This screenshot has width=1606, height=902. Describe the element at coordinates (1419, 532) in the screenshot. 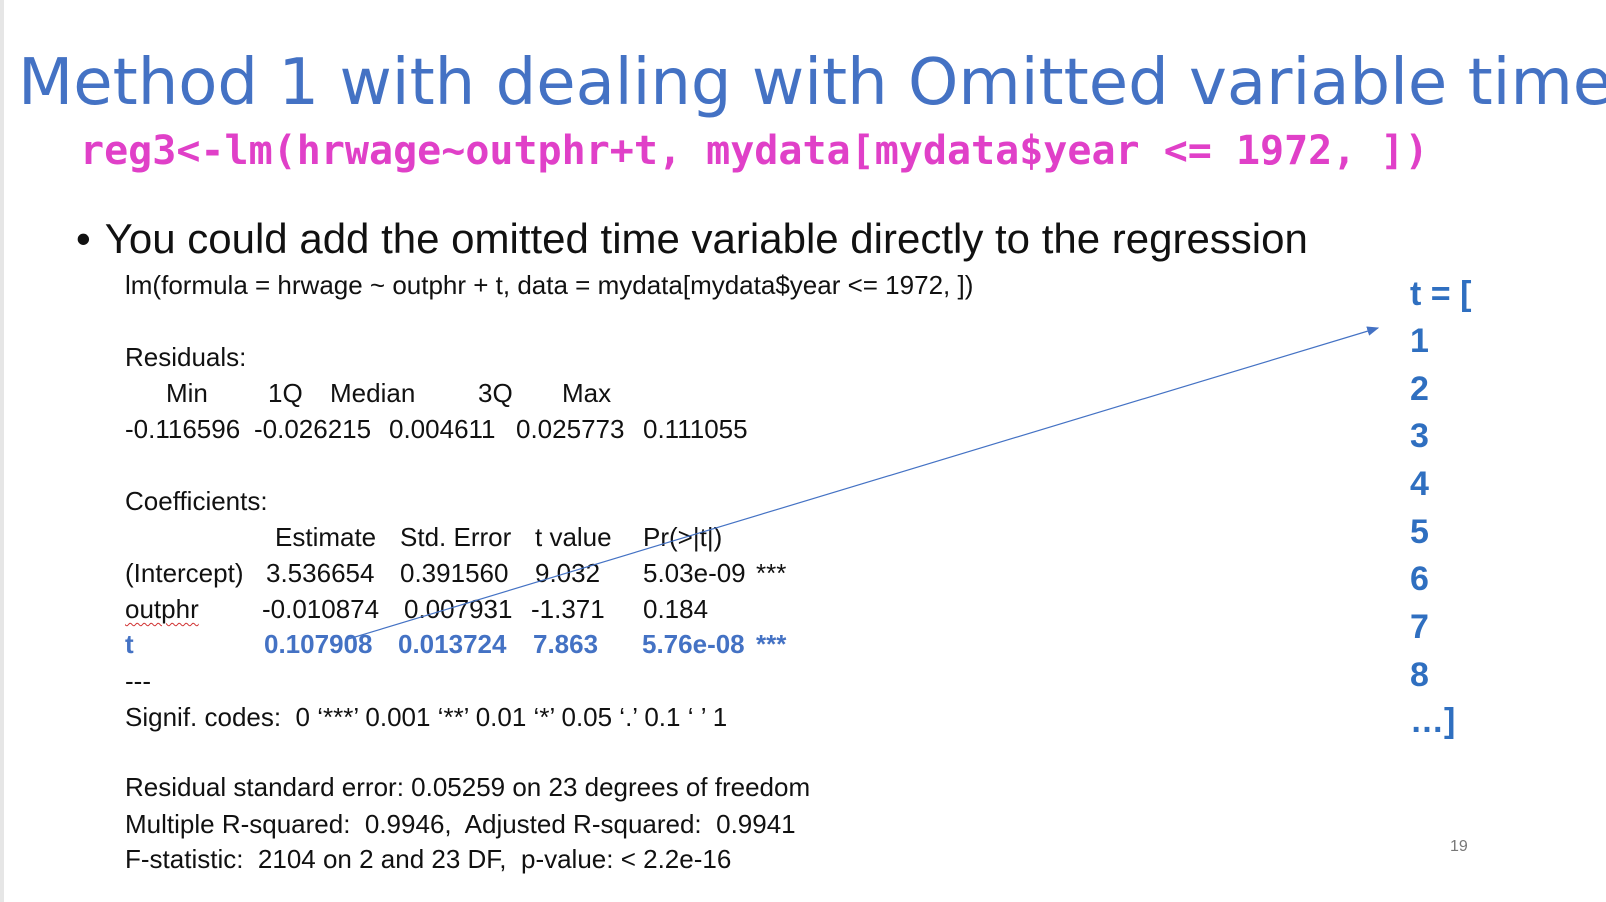

I see `t-vector-value: 5` at that location.